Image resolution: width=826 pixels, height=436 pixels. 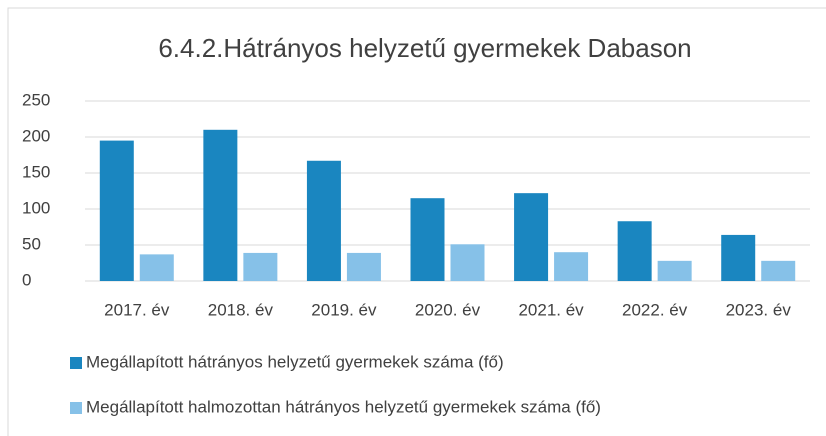 What do you see at coordinates (137, 309) in the screenshot?
I see `x-tick-label: 2017. év` at bounding box center [137, 309].